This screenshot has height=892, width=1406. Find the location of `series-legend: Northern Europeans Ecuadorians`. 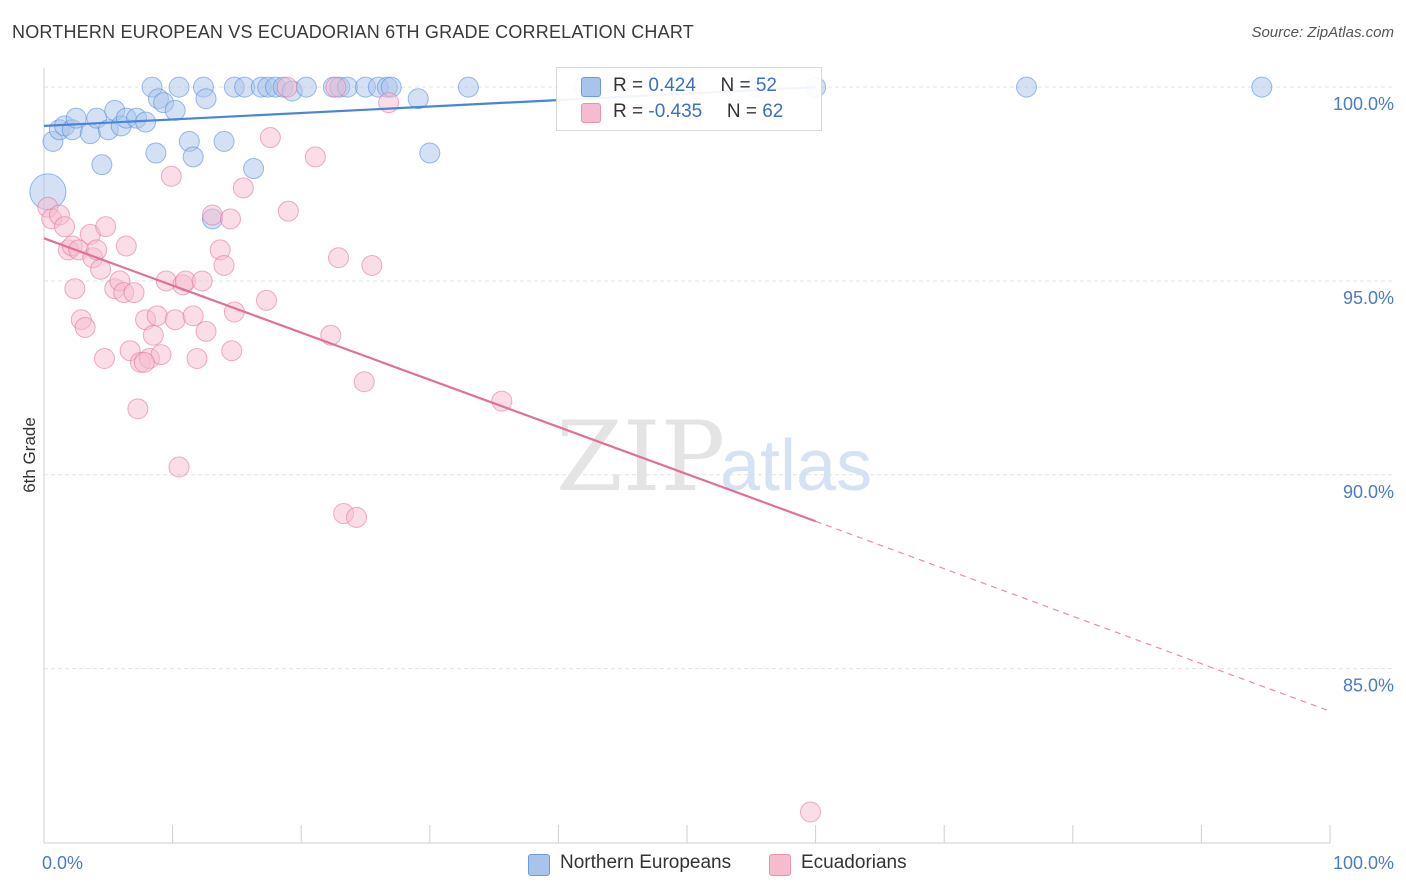

series-legend: Northern Europeans Ecuadorians is located at coordinates (703, 865).